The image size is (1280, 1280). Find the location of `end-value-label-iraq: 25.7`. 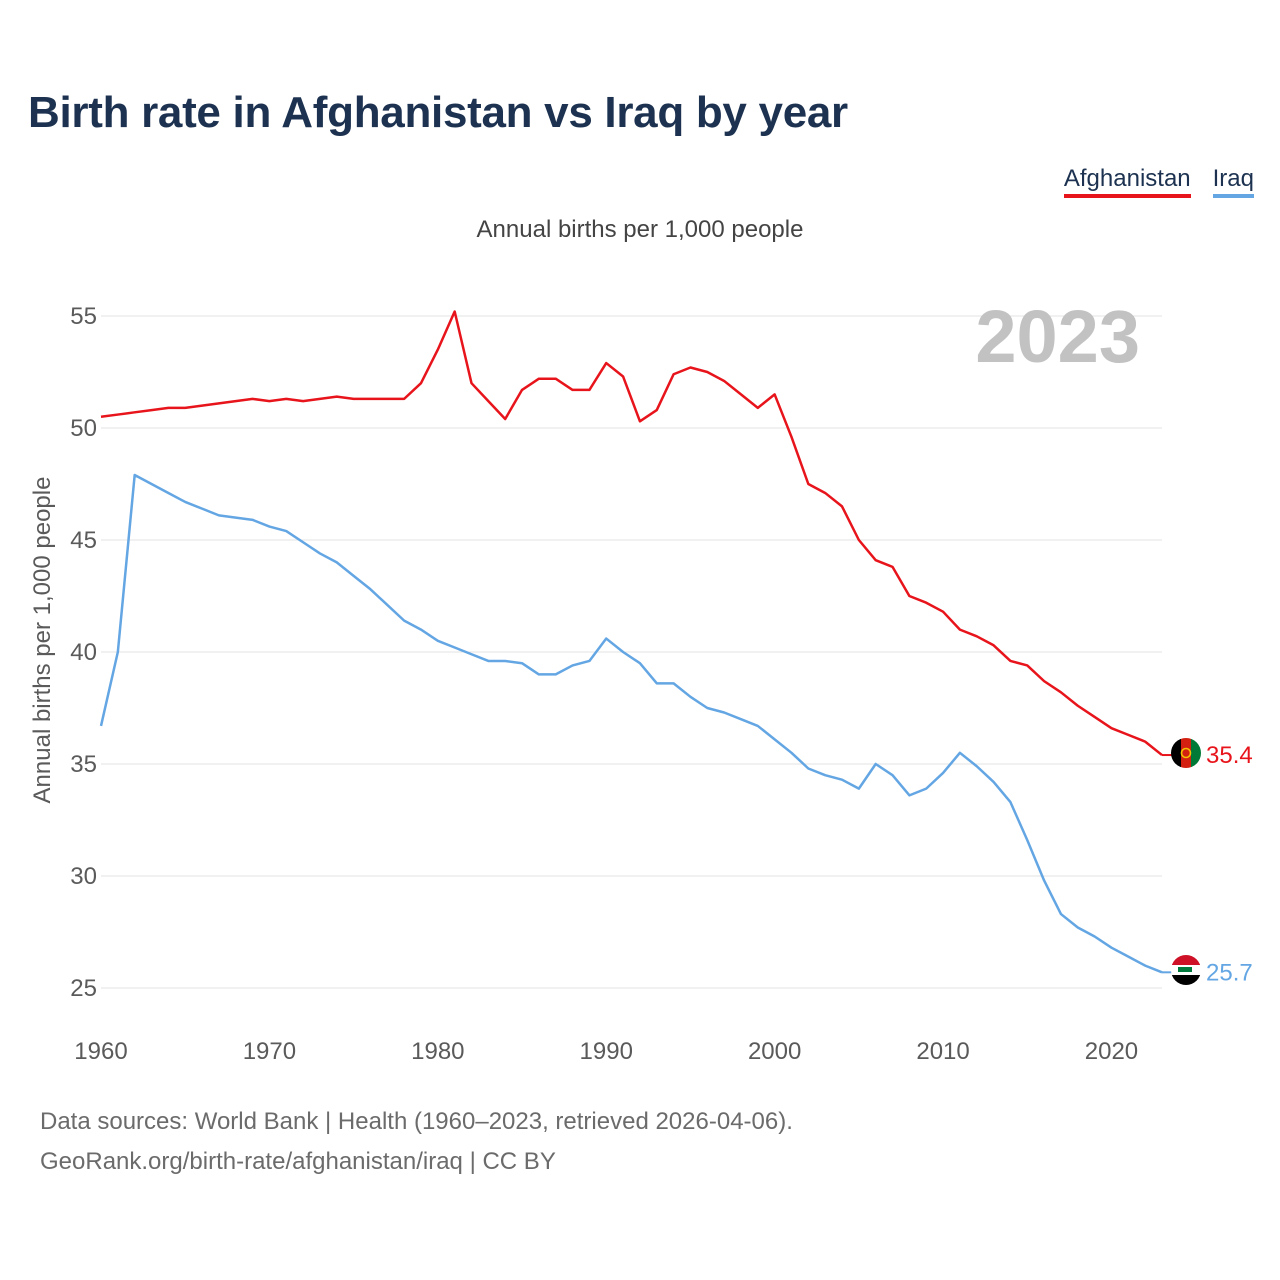

end-value-label-iraq: 25.7 is located at coordinates (1229, 972).